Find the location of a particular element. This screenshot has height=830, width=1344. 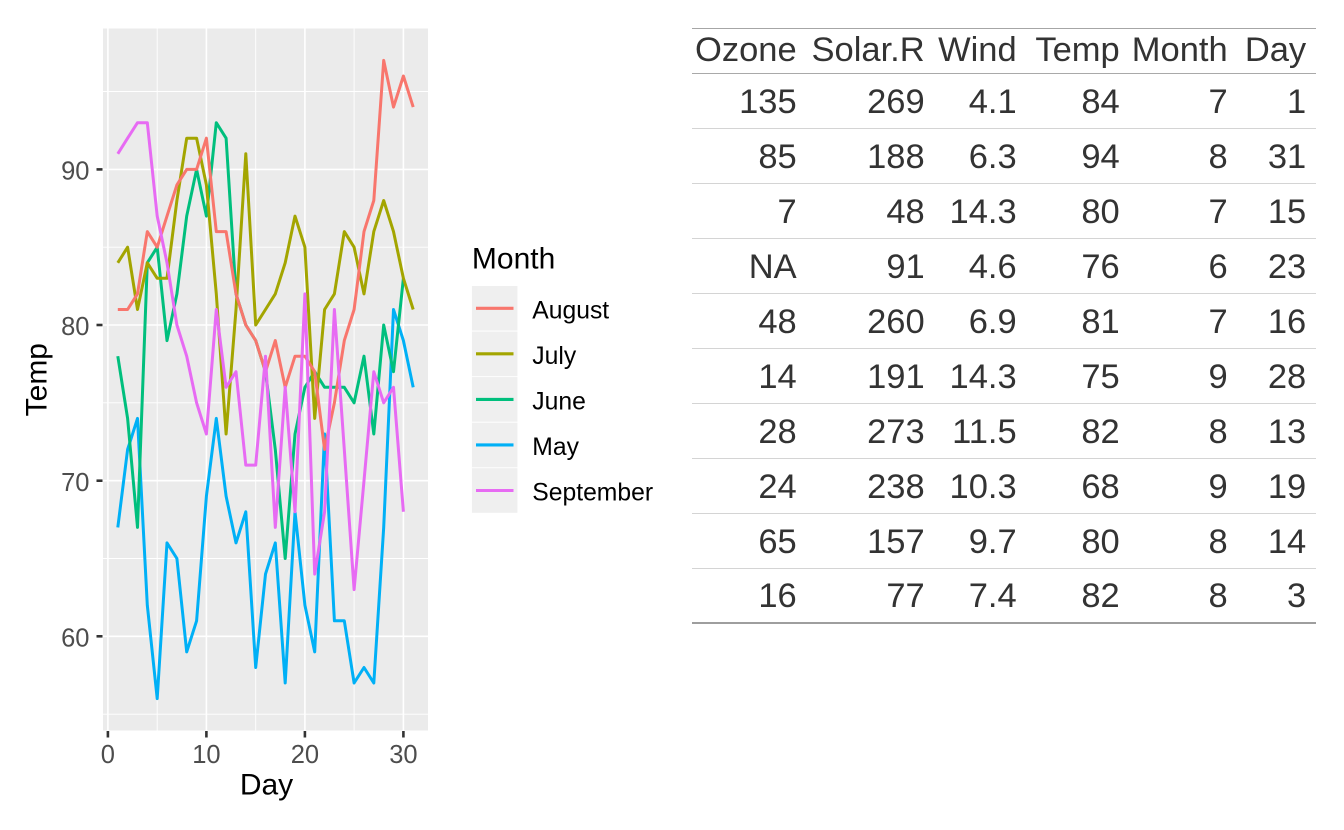

svg-text: September is located at coordinates (592, 493).